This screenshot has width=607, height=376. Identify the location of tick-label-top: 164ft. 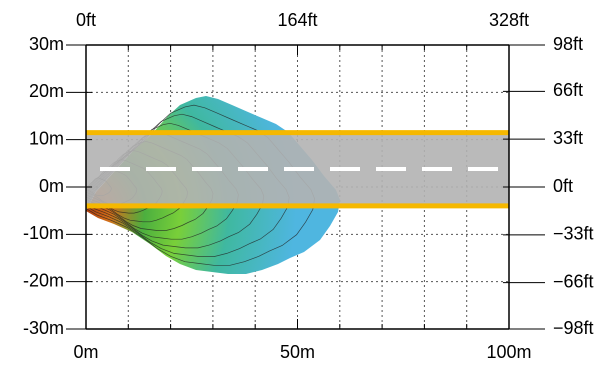
(297, 20).